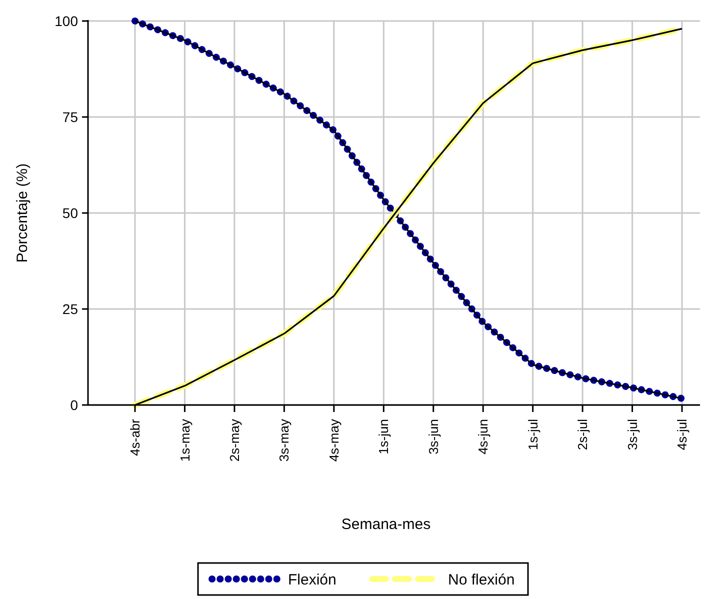 The image size is (718, 599). I want to click on x-tick-label: 3s-jun, so click(433, 436).